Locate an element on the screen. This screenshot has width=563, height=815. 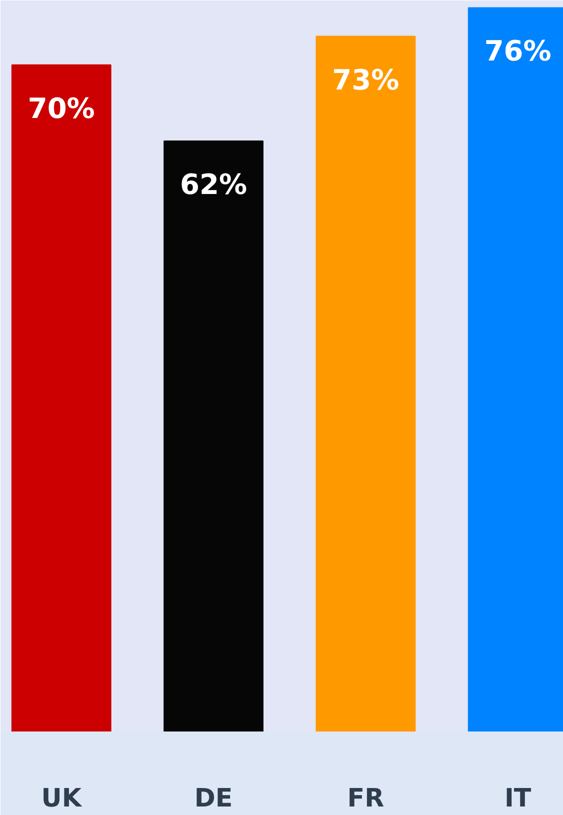
x-tick-label: FR is located at coordinates (365, 797).